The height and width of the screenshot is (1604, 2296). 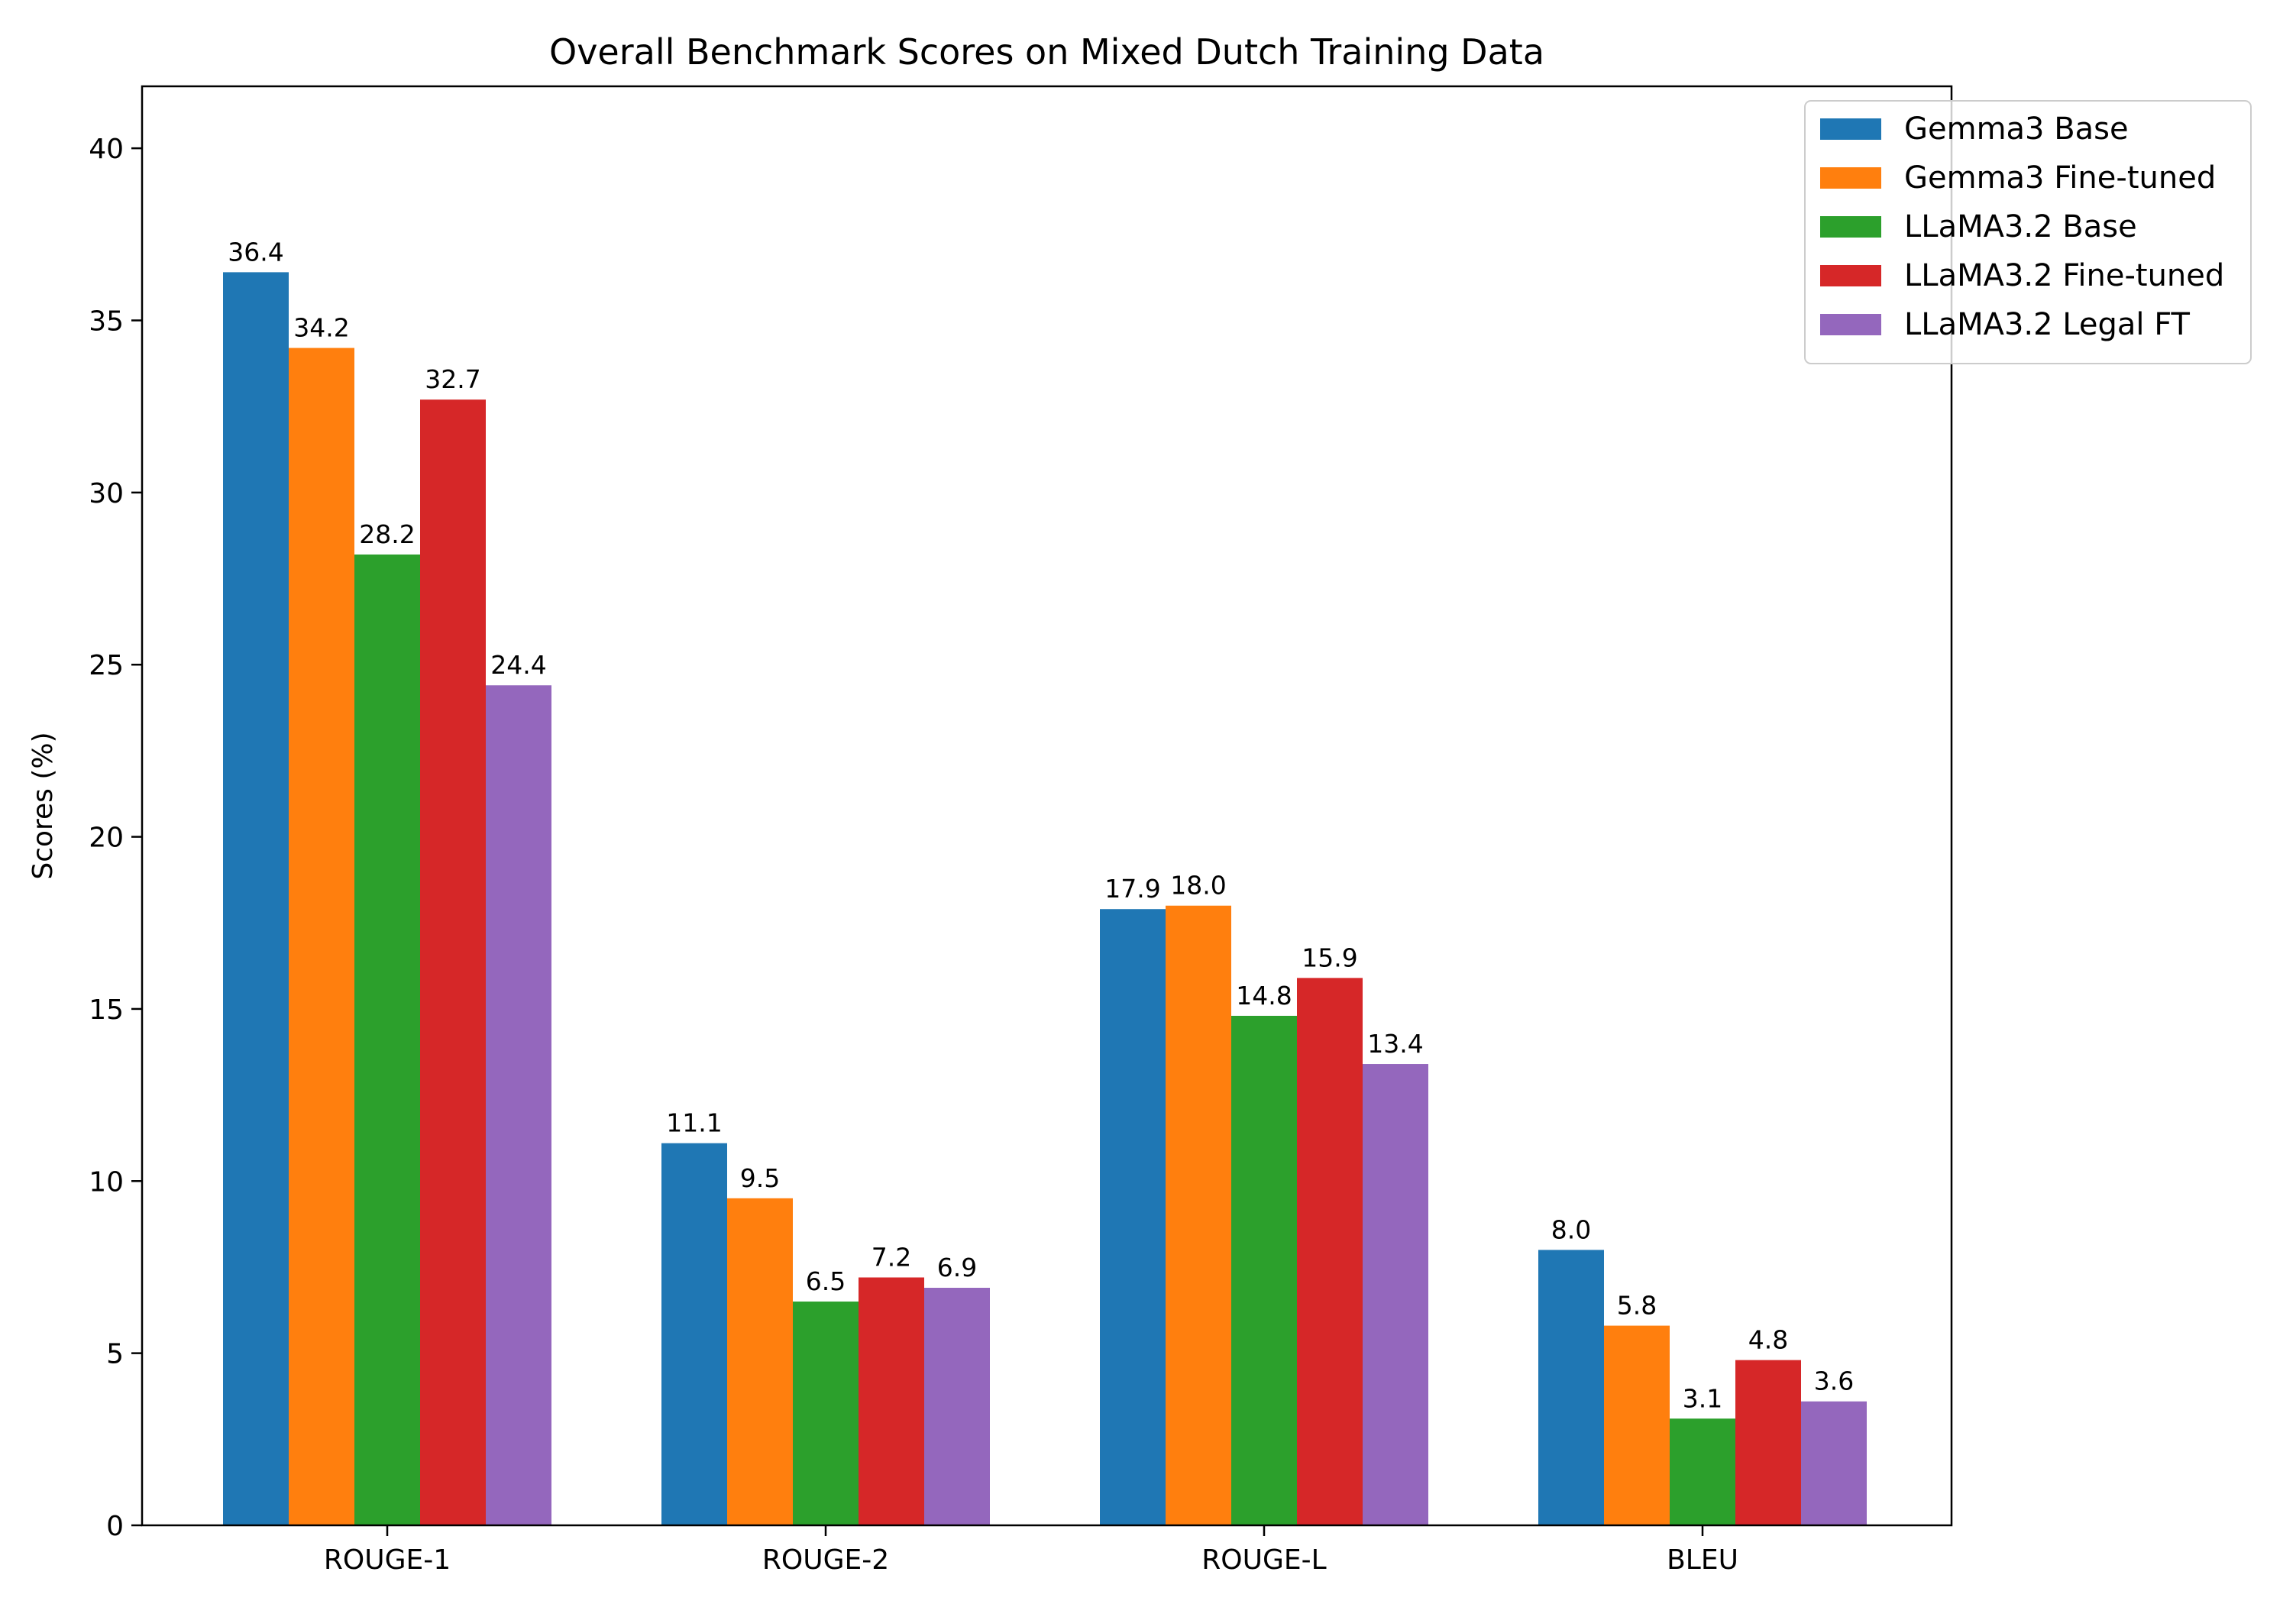 What do you see at coordinates (826, 1281) in the screenshot?
I see `value-label: 6.5` at bounding box center [826, 1281].